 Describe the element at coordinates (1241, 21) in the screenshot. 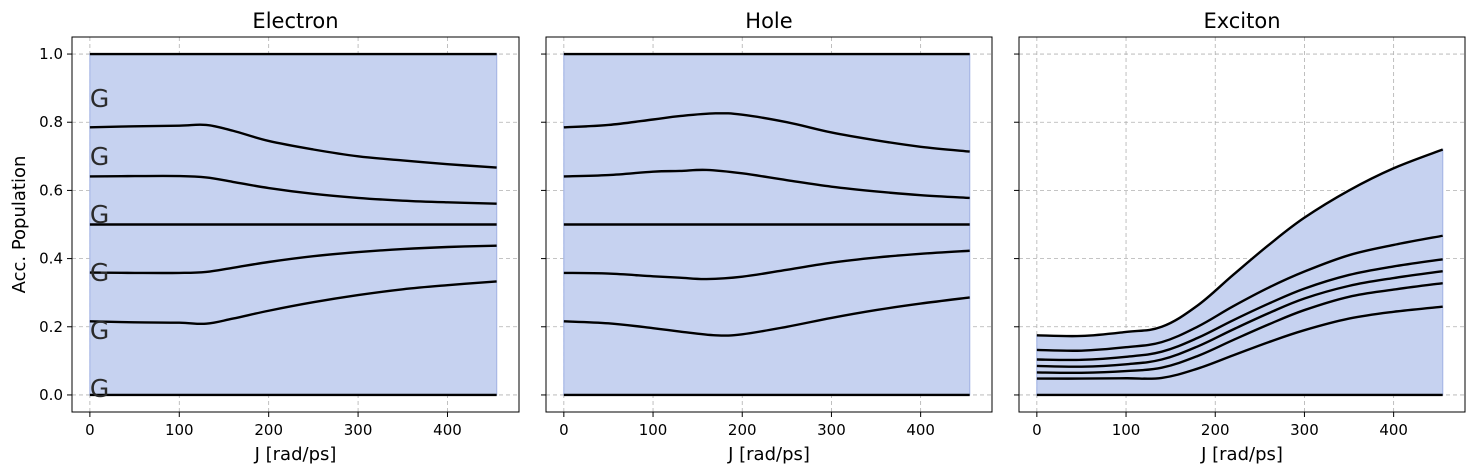

I see `chart-title: Exciton` at that location.